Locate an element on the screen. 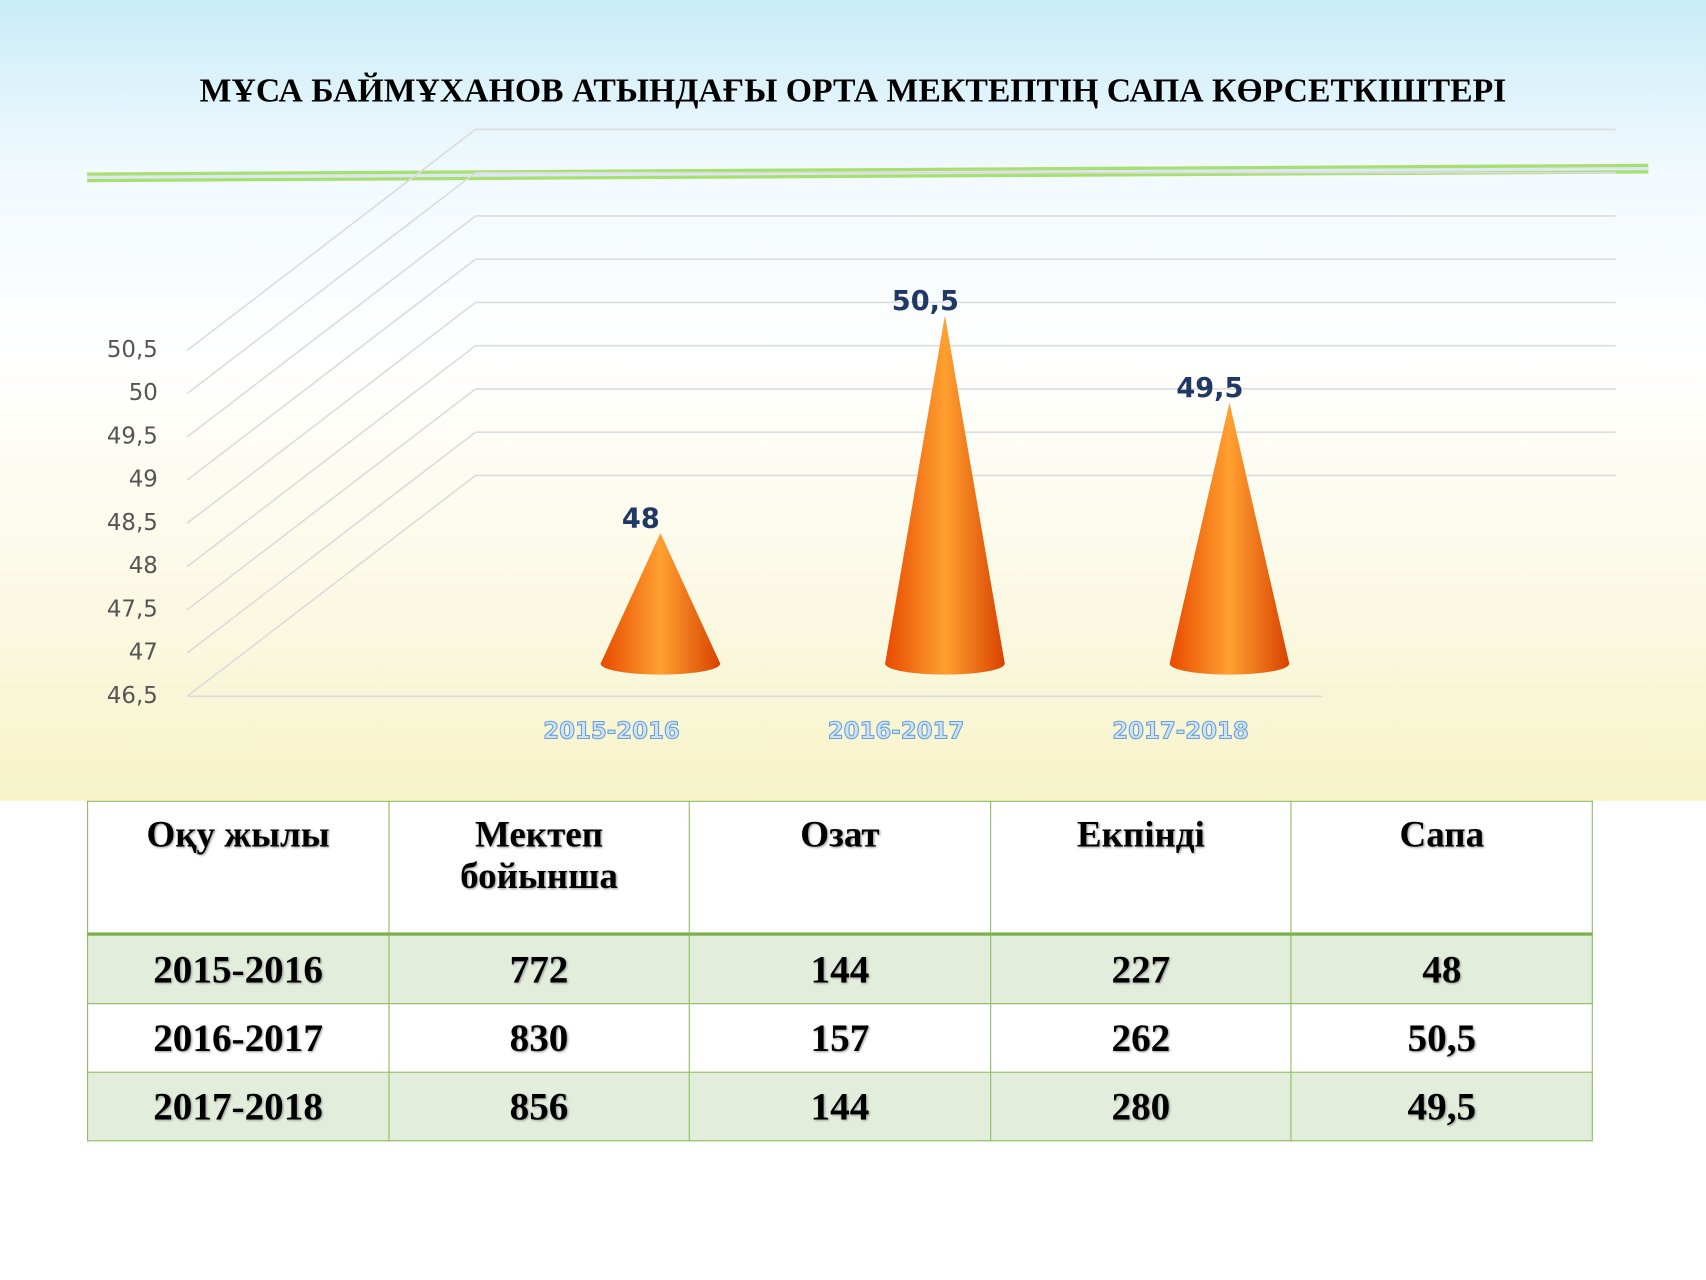  table-cell: 2016-2017 is located at coordinates (238, 1038).